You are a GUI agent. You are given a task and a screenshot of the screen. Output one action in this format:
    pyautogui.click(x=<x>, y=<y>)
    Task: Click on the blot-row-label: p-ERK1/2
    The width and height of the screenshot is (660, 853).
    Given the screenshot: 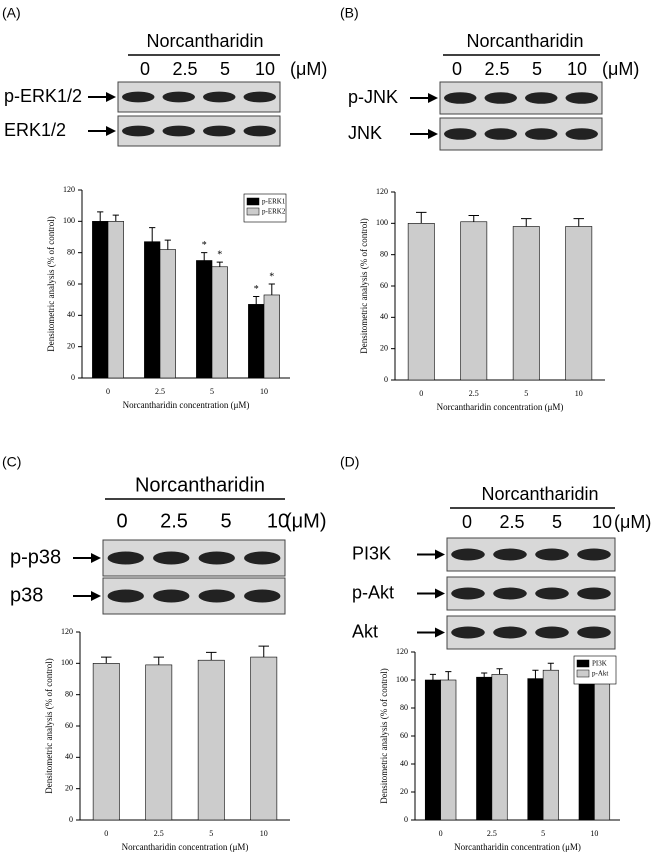 What is the action you would take?
    pyautogui.click(x=43, y=96)
    